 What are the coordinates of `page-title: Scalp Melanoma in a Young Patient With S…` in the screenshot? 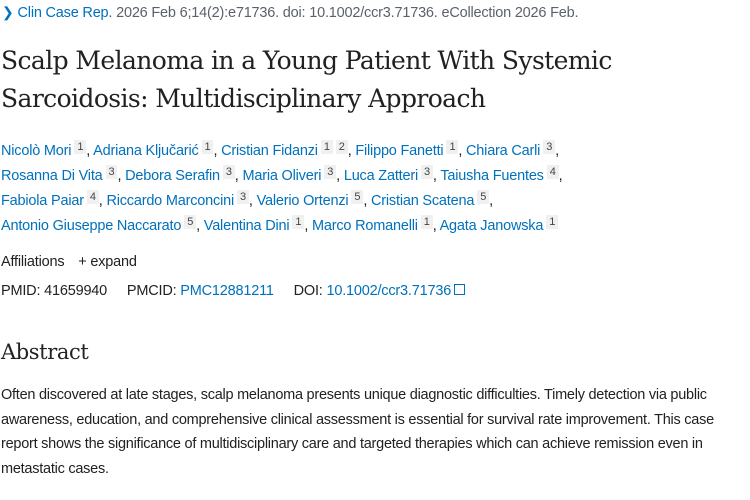 It's located at (306, 79).